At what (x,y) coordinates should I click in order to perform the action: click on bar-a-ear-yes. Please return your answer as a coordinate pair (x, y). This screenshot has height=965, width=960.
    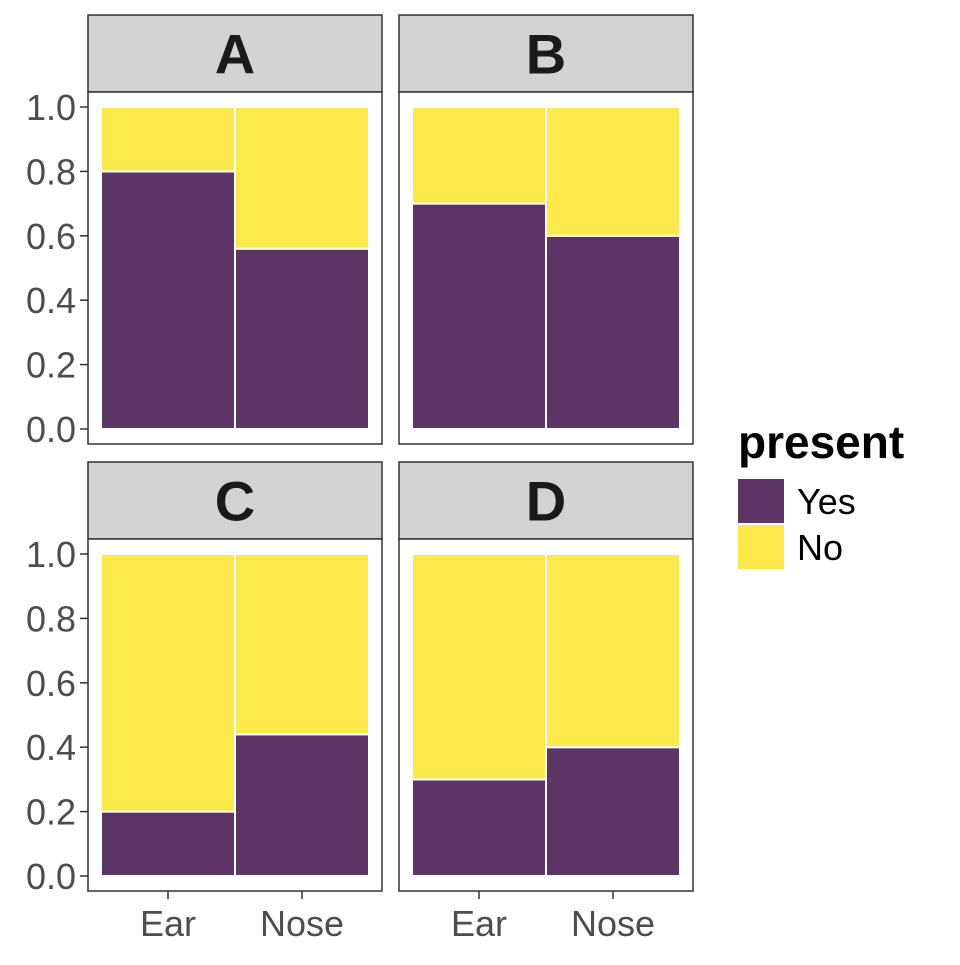
    Looking at the image, I should click on (168, 300).